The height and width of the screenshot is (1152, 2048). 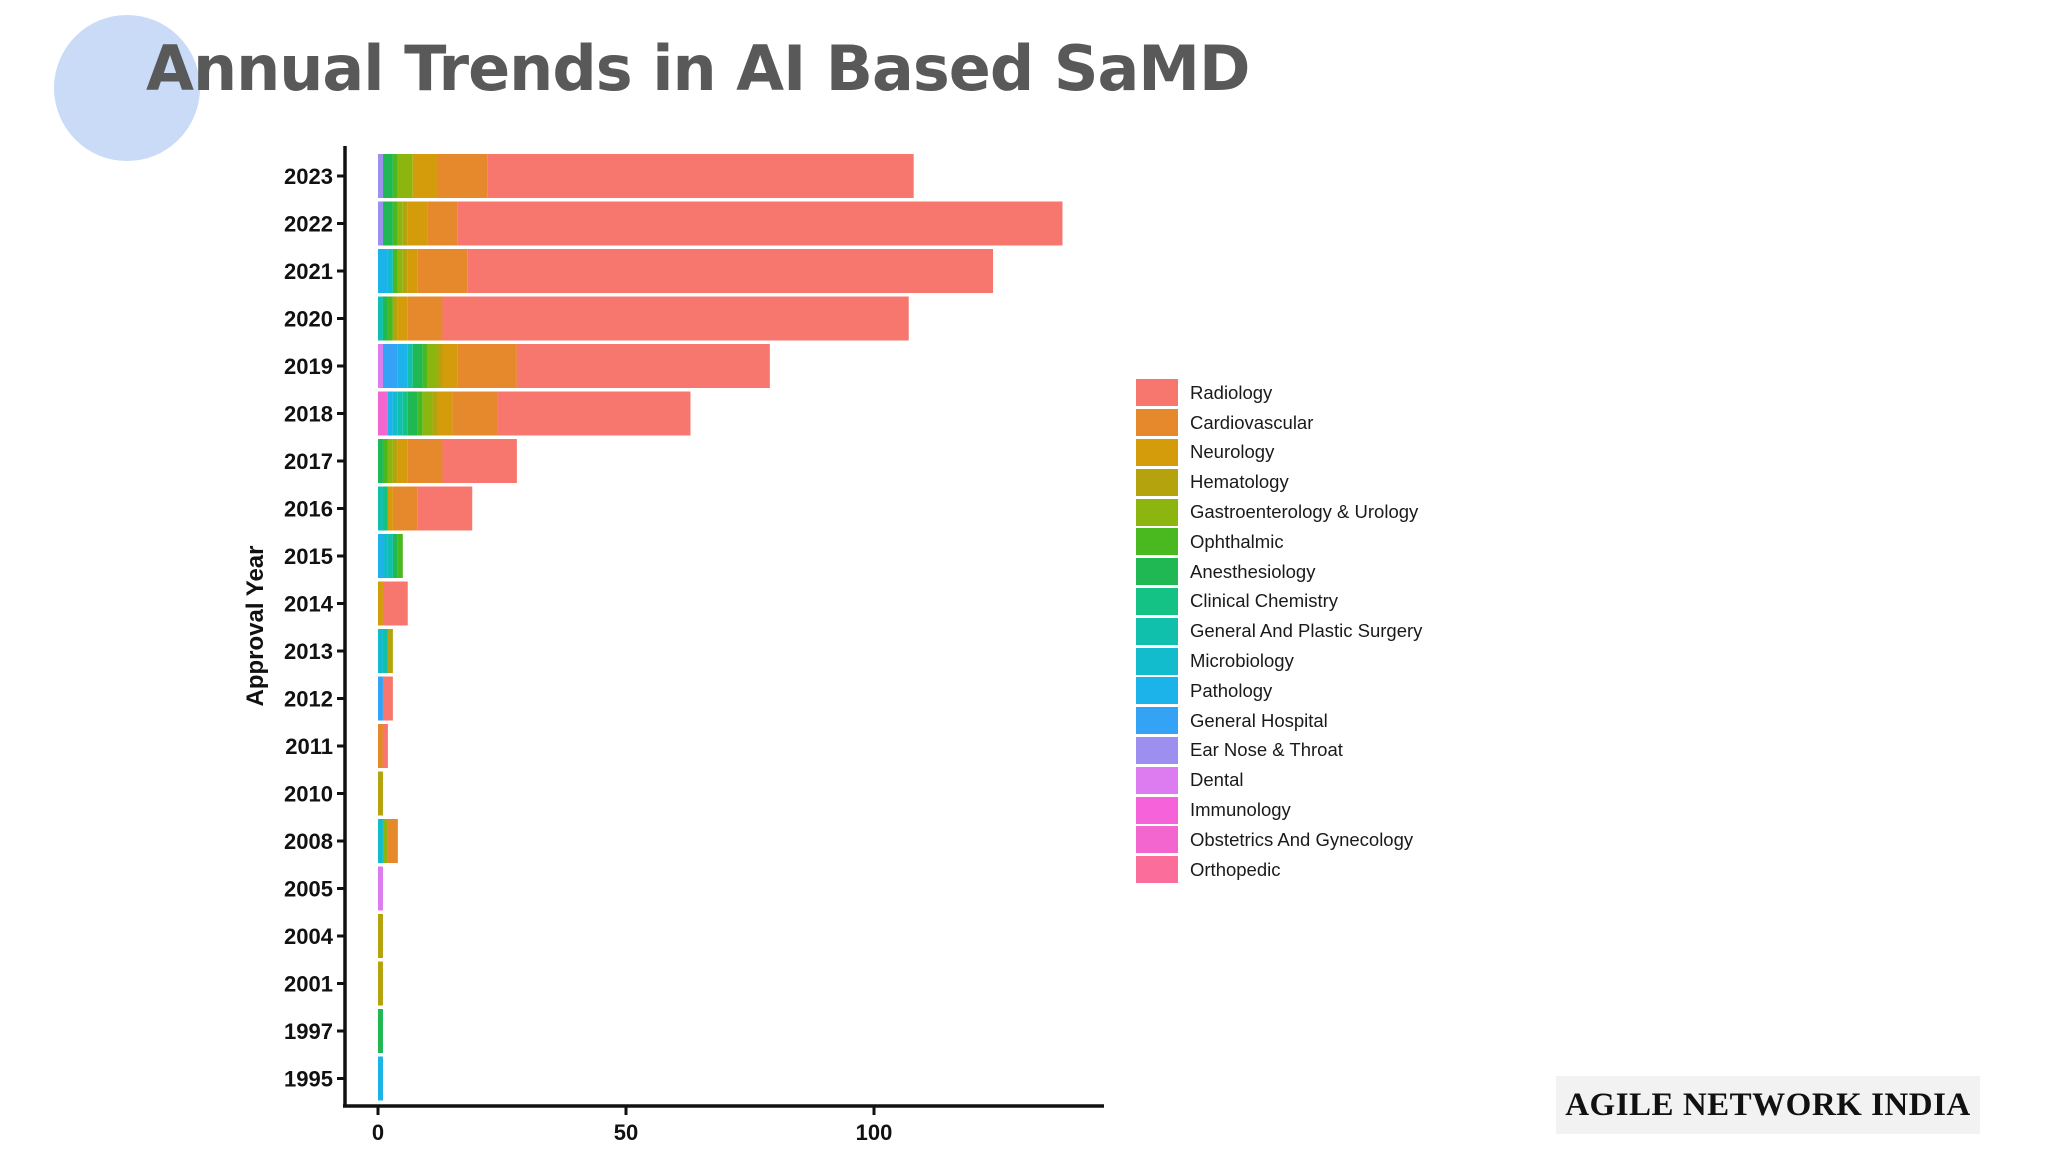 I want to click on legend-label: Ophthalmic, so click(x=1237, y=541).